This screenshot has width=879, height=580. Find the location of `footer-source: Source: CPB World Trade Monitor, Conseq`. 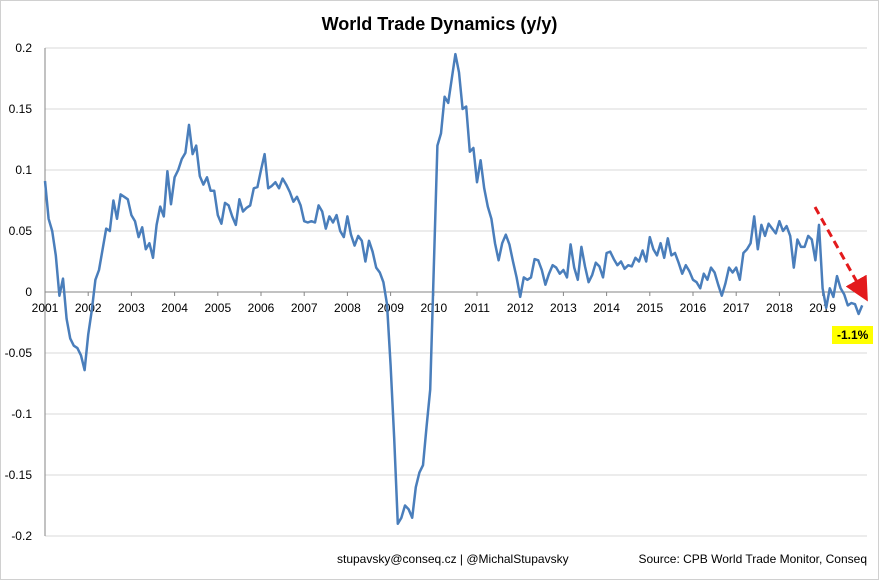

footer-source: Source: CPB World Trade Monitor, Conseq is located at coordinates (752, 559).